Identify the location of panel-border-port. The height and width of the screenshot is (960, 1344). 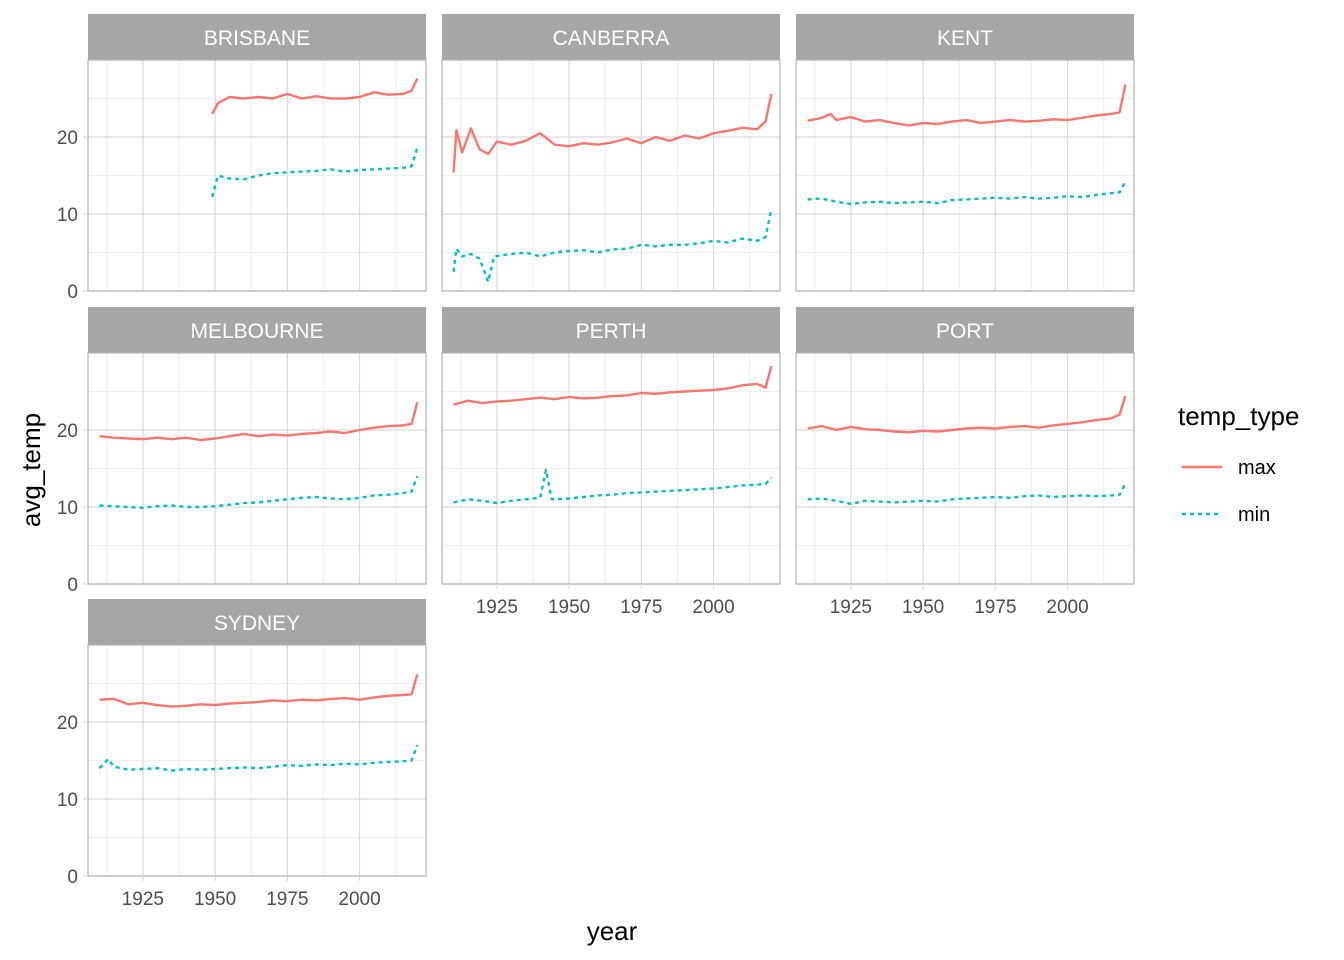
(965, 468).